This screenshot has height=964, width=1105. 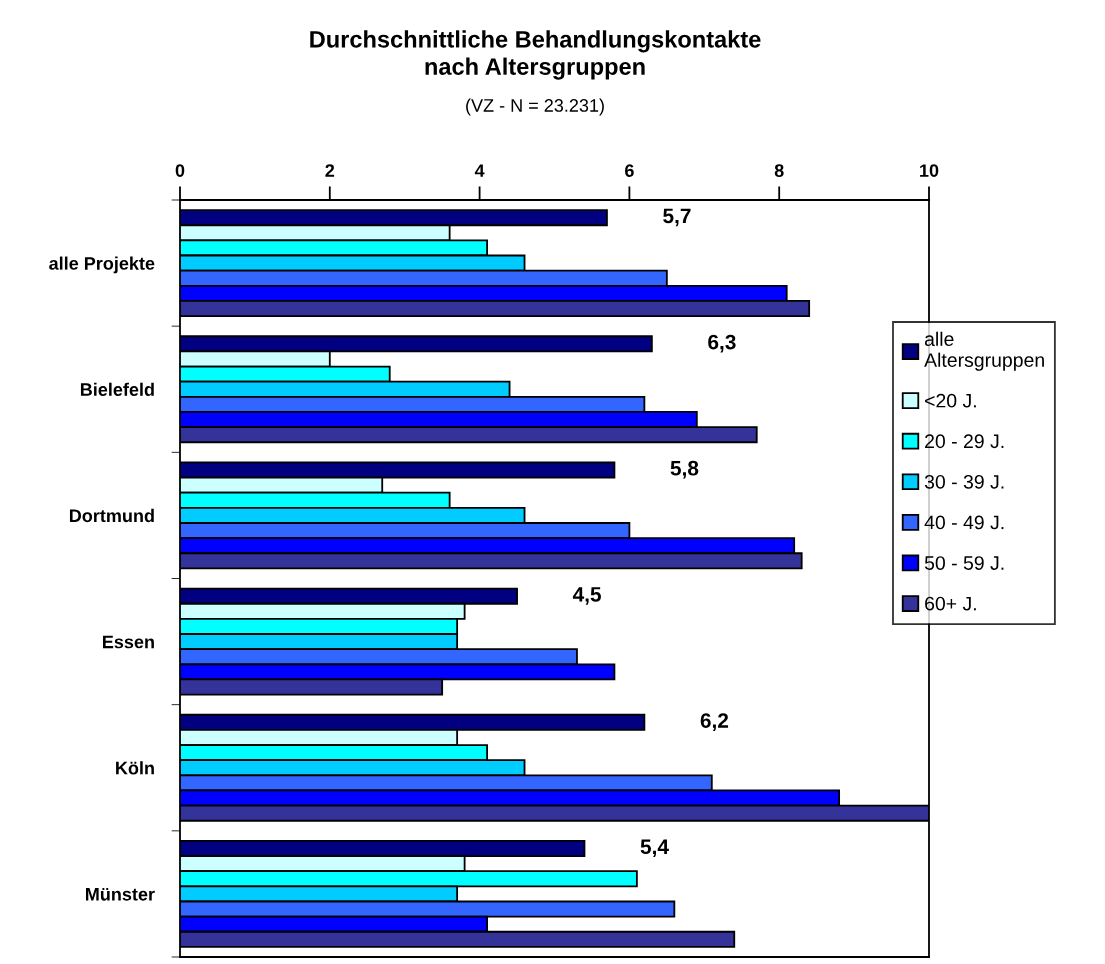 What do you see at coordinates (535, 55) in the screenshot?
I see `chart-title: Durchschnittliche Behandlungskontakte nach Altersgruppen` at bounding box center [535, 55].